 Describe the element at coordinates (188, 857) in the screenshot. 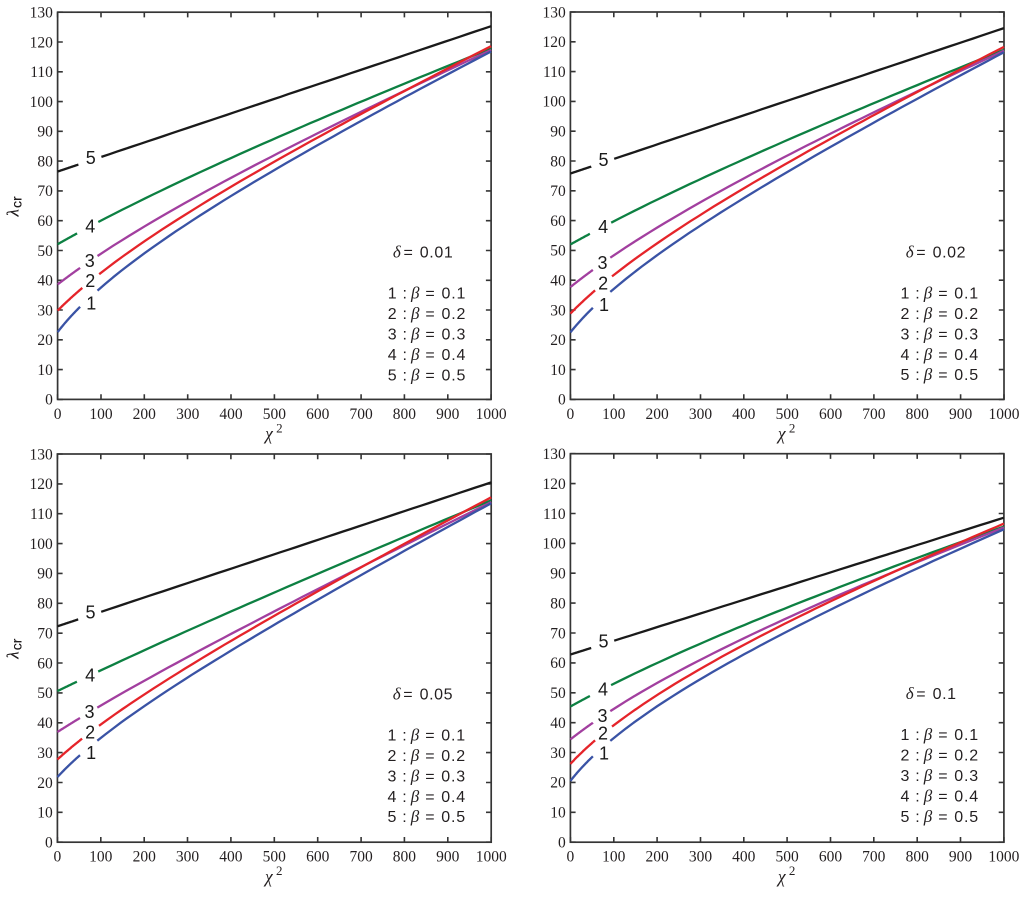

I see `svg-text: 300` at that location.